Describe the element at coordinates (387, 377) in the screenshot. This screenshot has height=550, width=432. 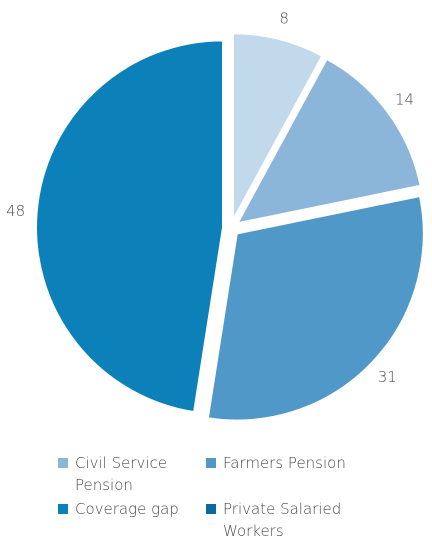
I see `value-label: 31` at that location.